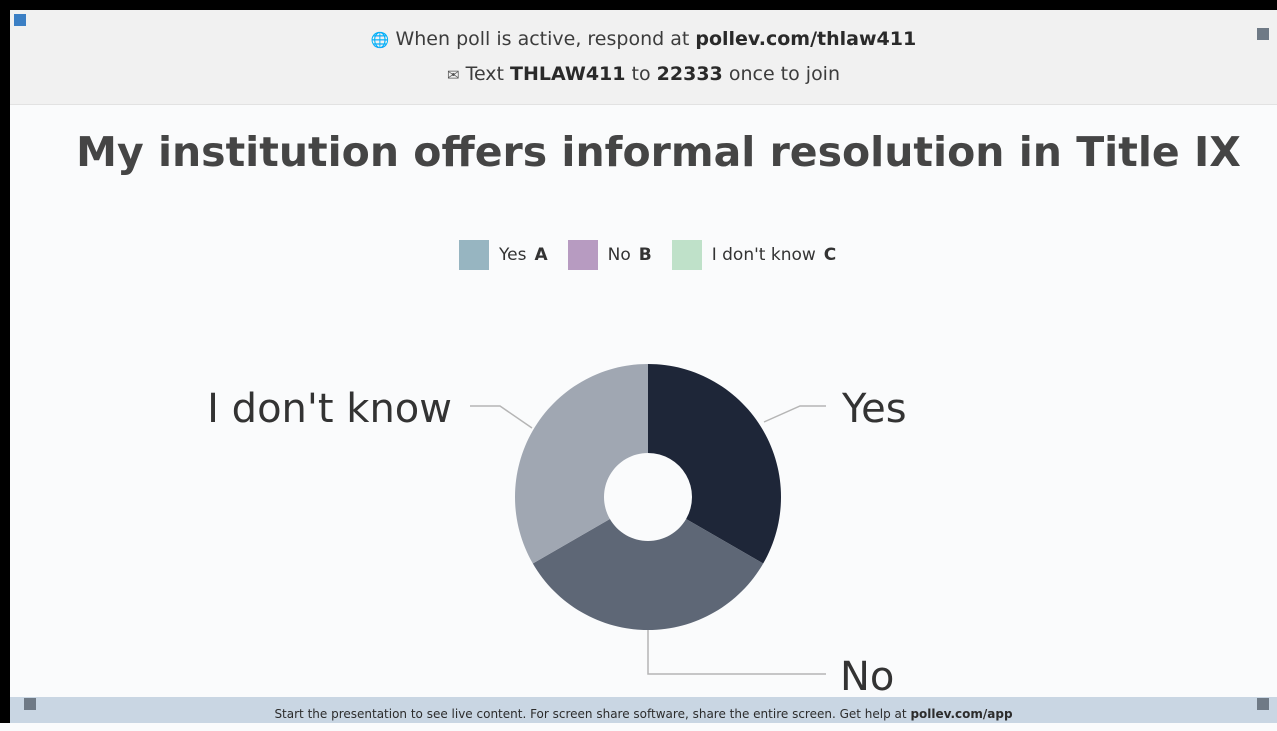  What do you see at coordinates (961, 714) in the screenshot?
I see `help-link: pollev.com/app` at bounding box center [961, 714].